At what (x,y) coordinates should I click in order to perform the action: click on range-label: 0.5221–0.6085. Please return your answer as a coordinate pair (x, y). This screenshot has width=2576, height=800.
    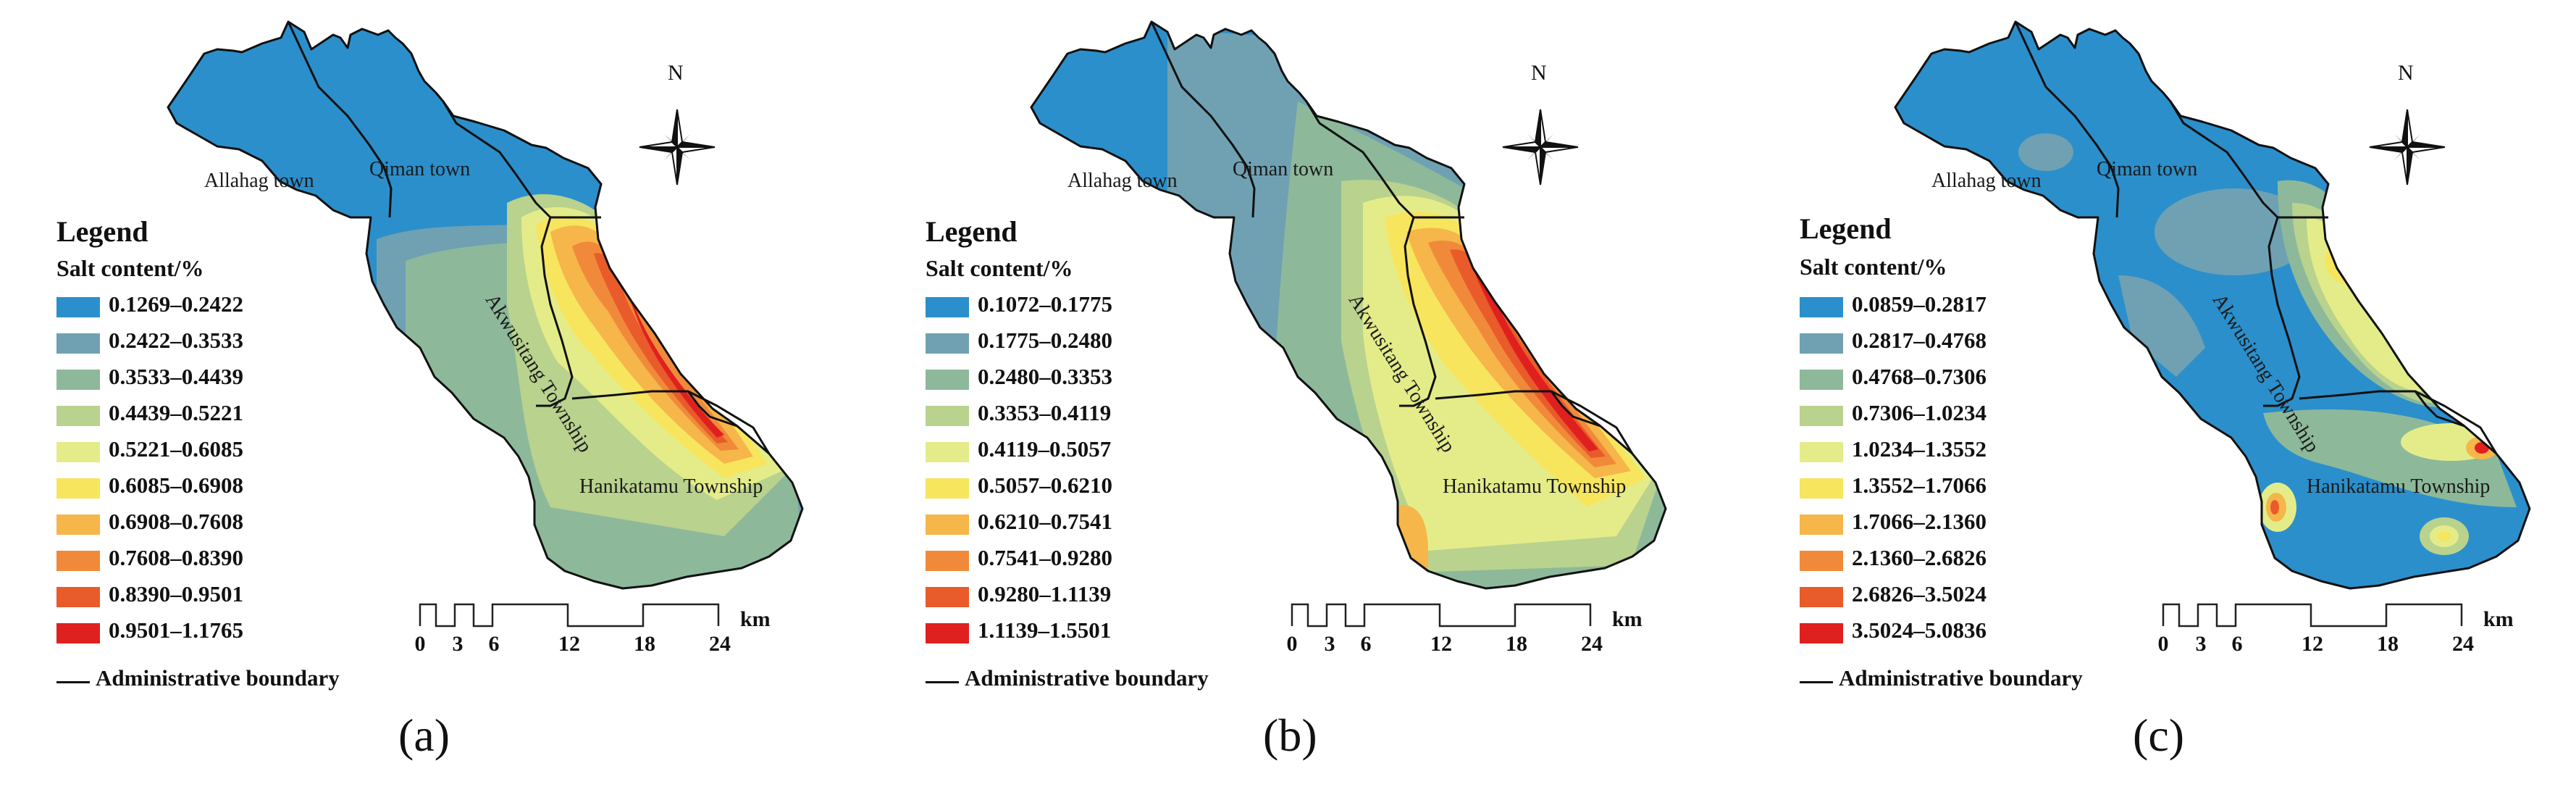
    Looking at the image, I should click on (176, 449).